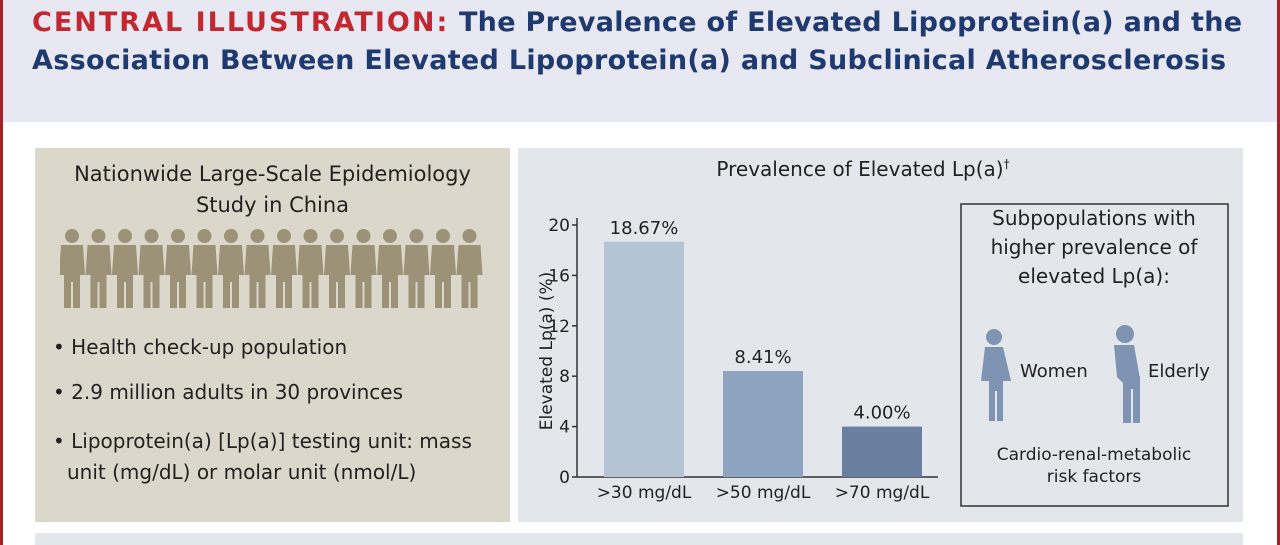 The height and width of the screenshot is (545, 1280). What do you see at coordinates (1094, 477) in the screenshot?
I see `box-footer: risk factors` at bounding box center [1094, 477].